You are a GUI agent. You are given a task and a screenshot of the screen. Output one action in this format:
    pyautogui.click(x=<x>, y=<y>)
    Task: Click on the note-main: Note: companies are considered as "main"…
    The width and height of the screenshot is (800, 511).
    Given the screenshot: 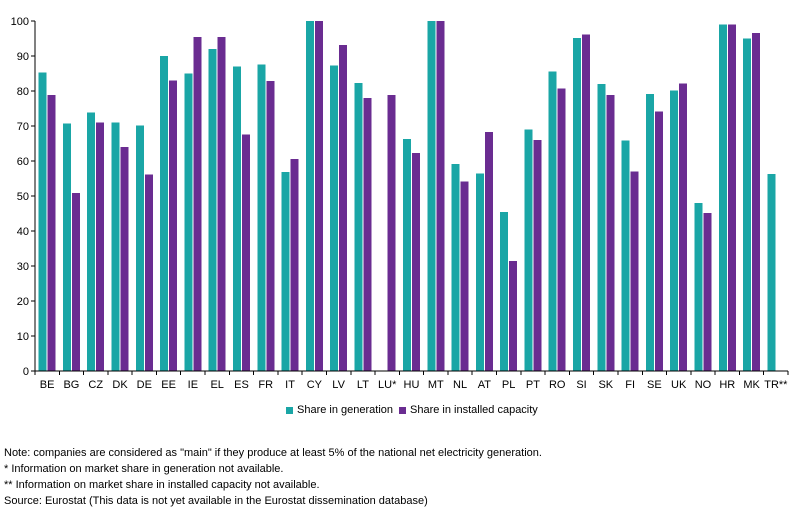 What is the action you would take?
    pyautogui.click(x=273, y=453)
    